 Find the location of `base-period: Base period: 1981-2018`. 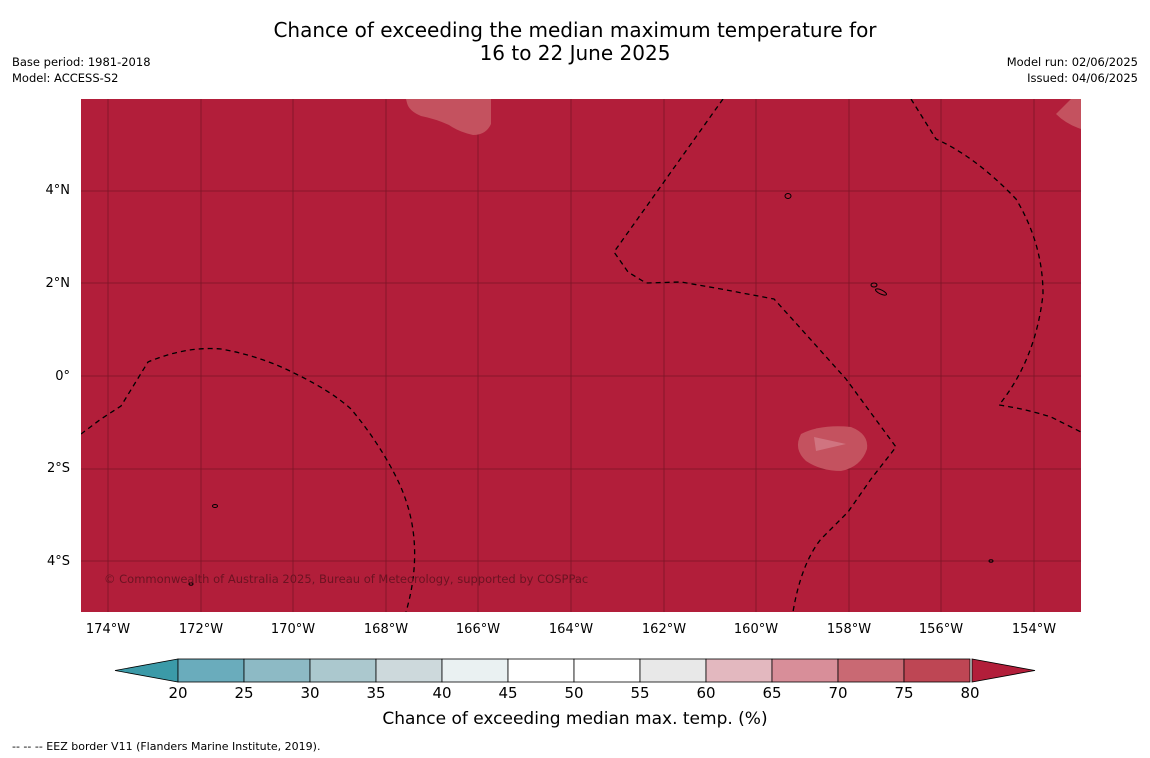

base-period: Base period: 1981-2018 is located at coordinates (81, 62).